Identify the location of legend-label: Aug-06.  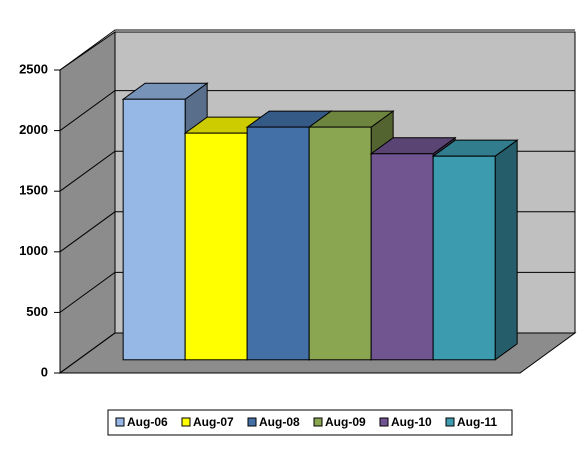
(147, 422).